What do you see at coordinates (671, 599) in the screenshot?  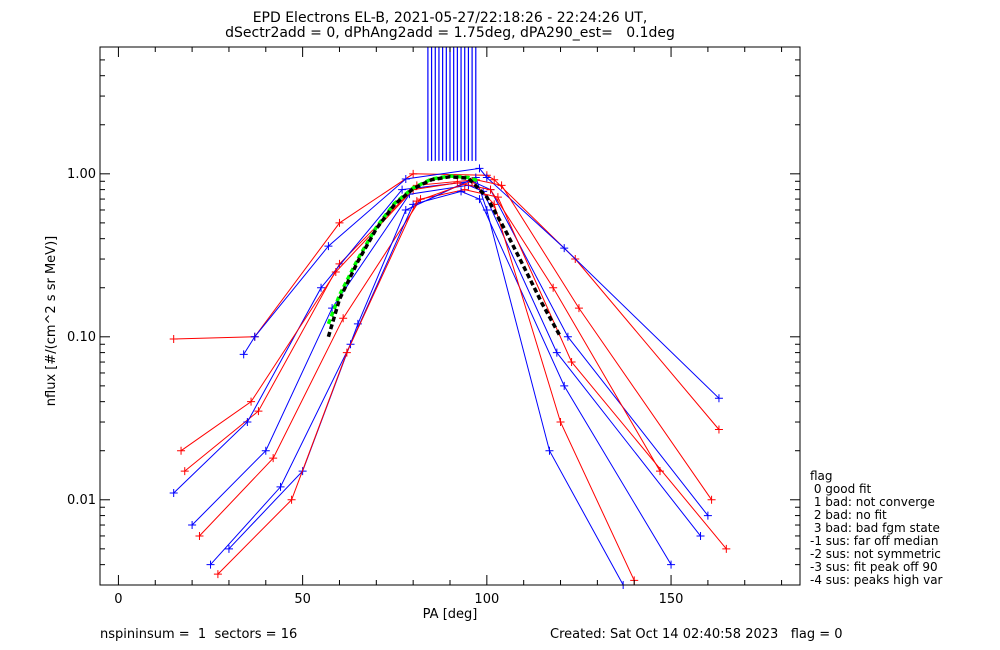 I see `x-tick-label: 150` at bounding box center [671, 599].